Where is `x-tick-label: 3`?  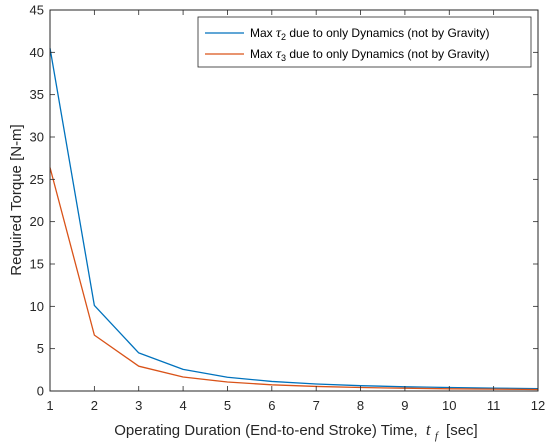 x-tick-label: 3 is located at coordinates (138, 405).